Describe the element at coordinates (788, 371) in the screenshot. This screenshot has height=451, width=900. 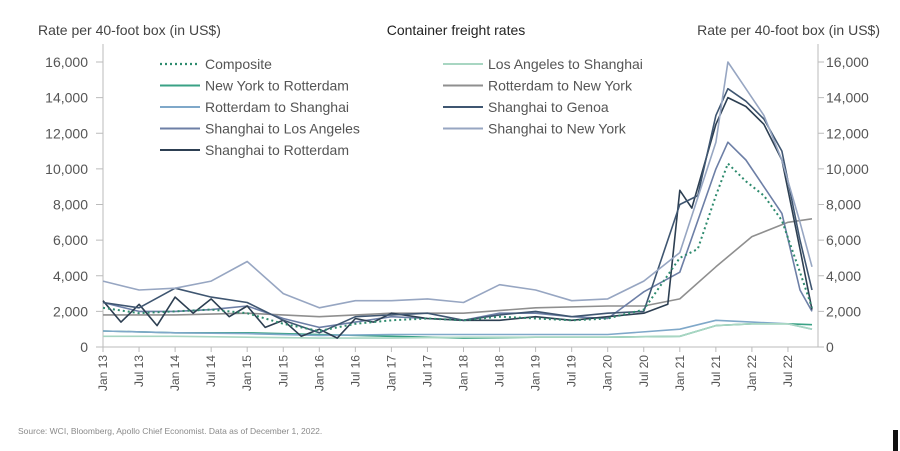
I see `x-tick-label: Jul 22` at that location.